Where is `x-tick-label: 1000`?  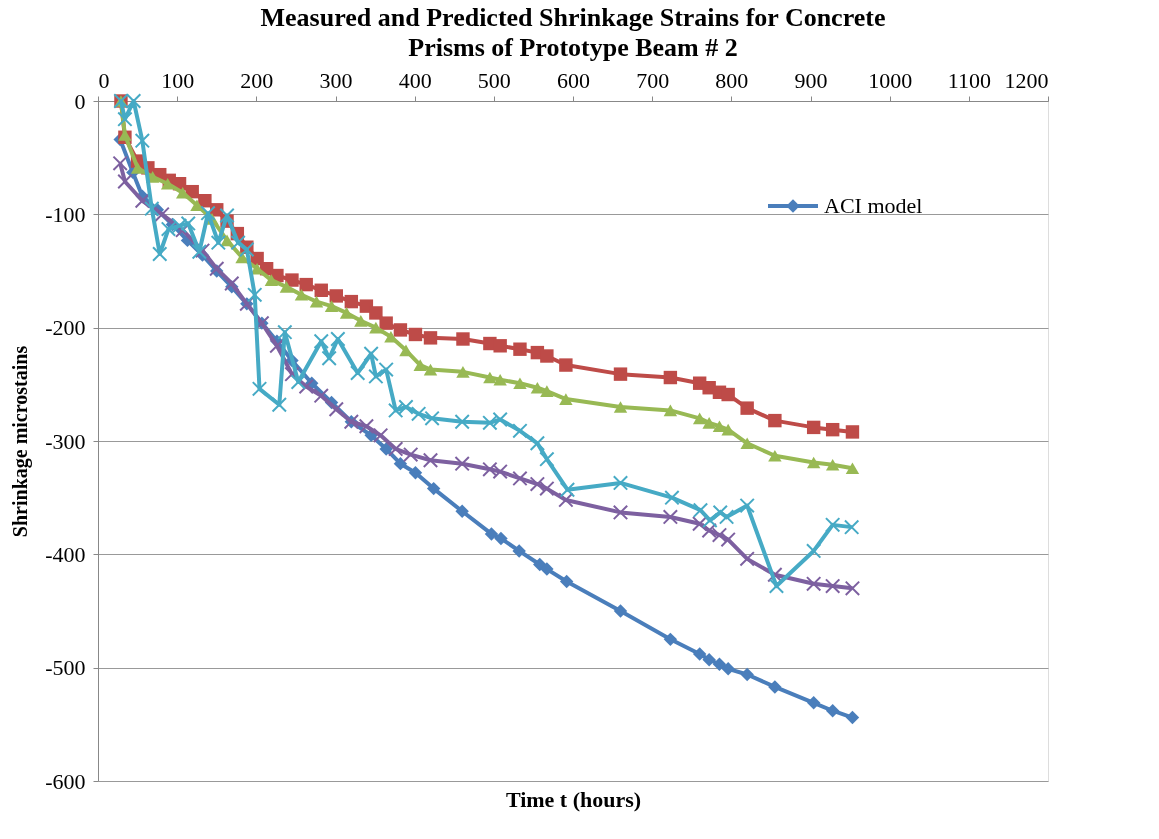
x-tick-label: 1000 is located at coordinates (890, 80).